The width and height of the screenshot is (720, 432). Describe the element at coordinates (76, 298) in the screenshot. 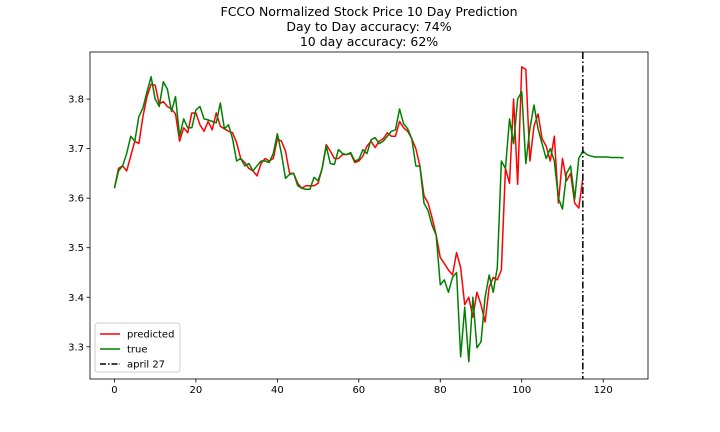

I see `y-tick-label: 3.4` at that location.